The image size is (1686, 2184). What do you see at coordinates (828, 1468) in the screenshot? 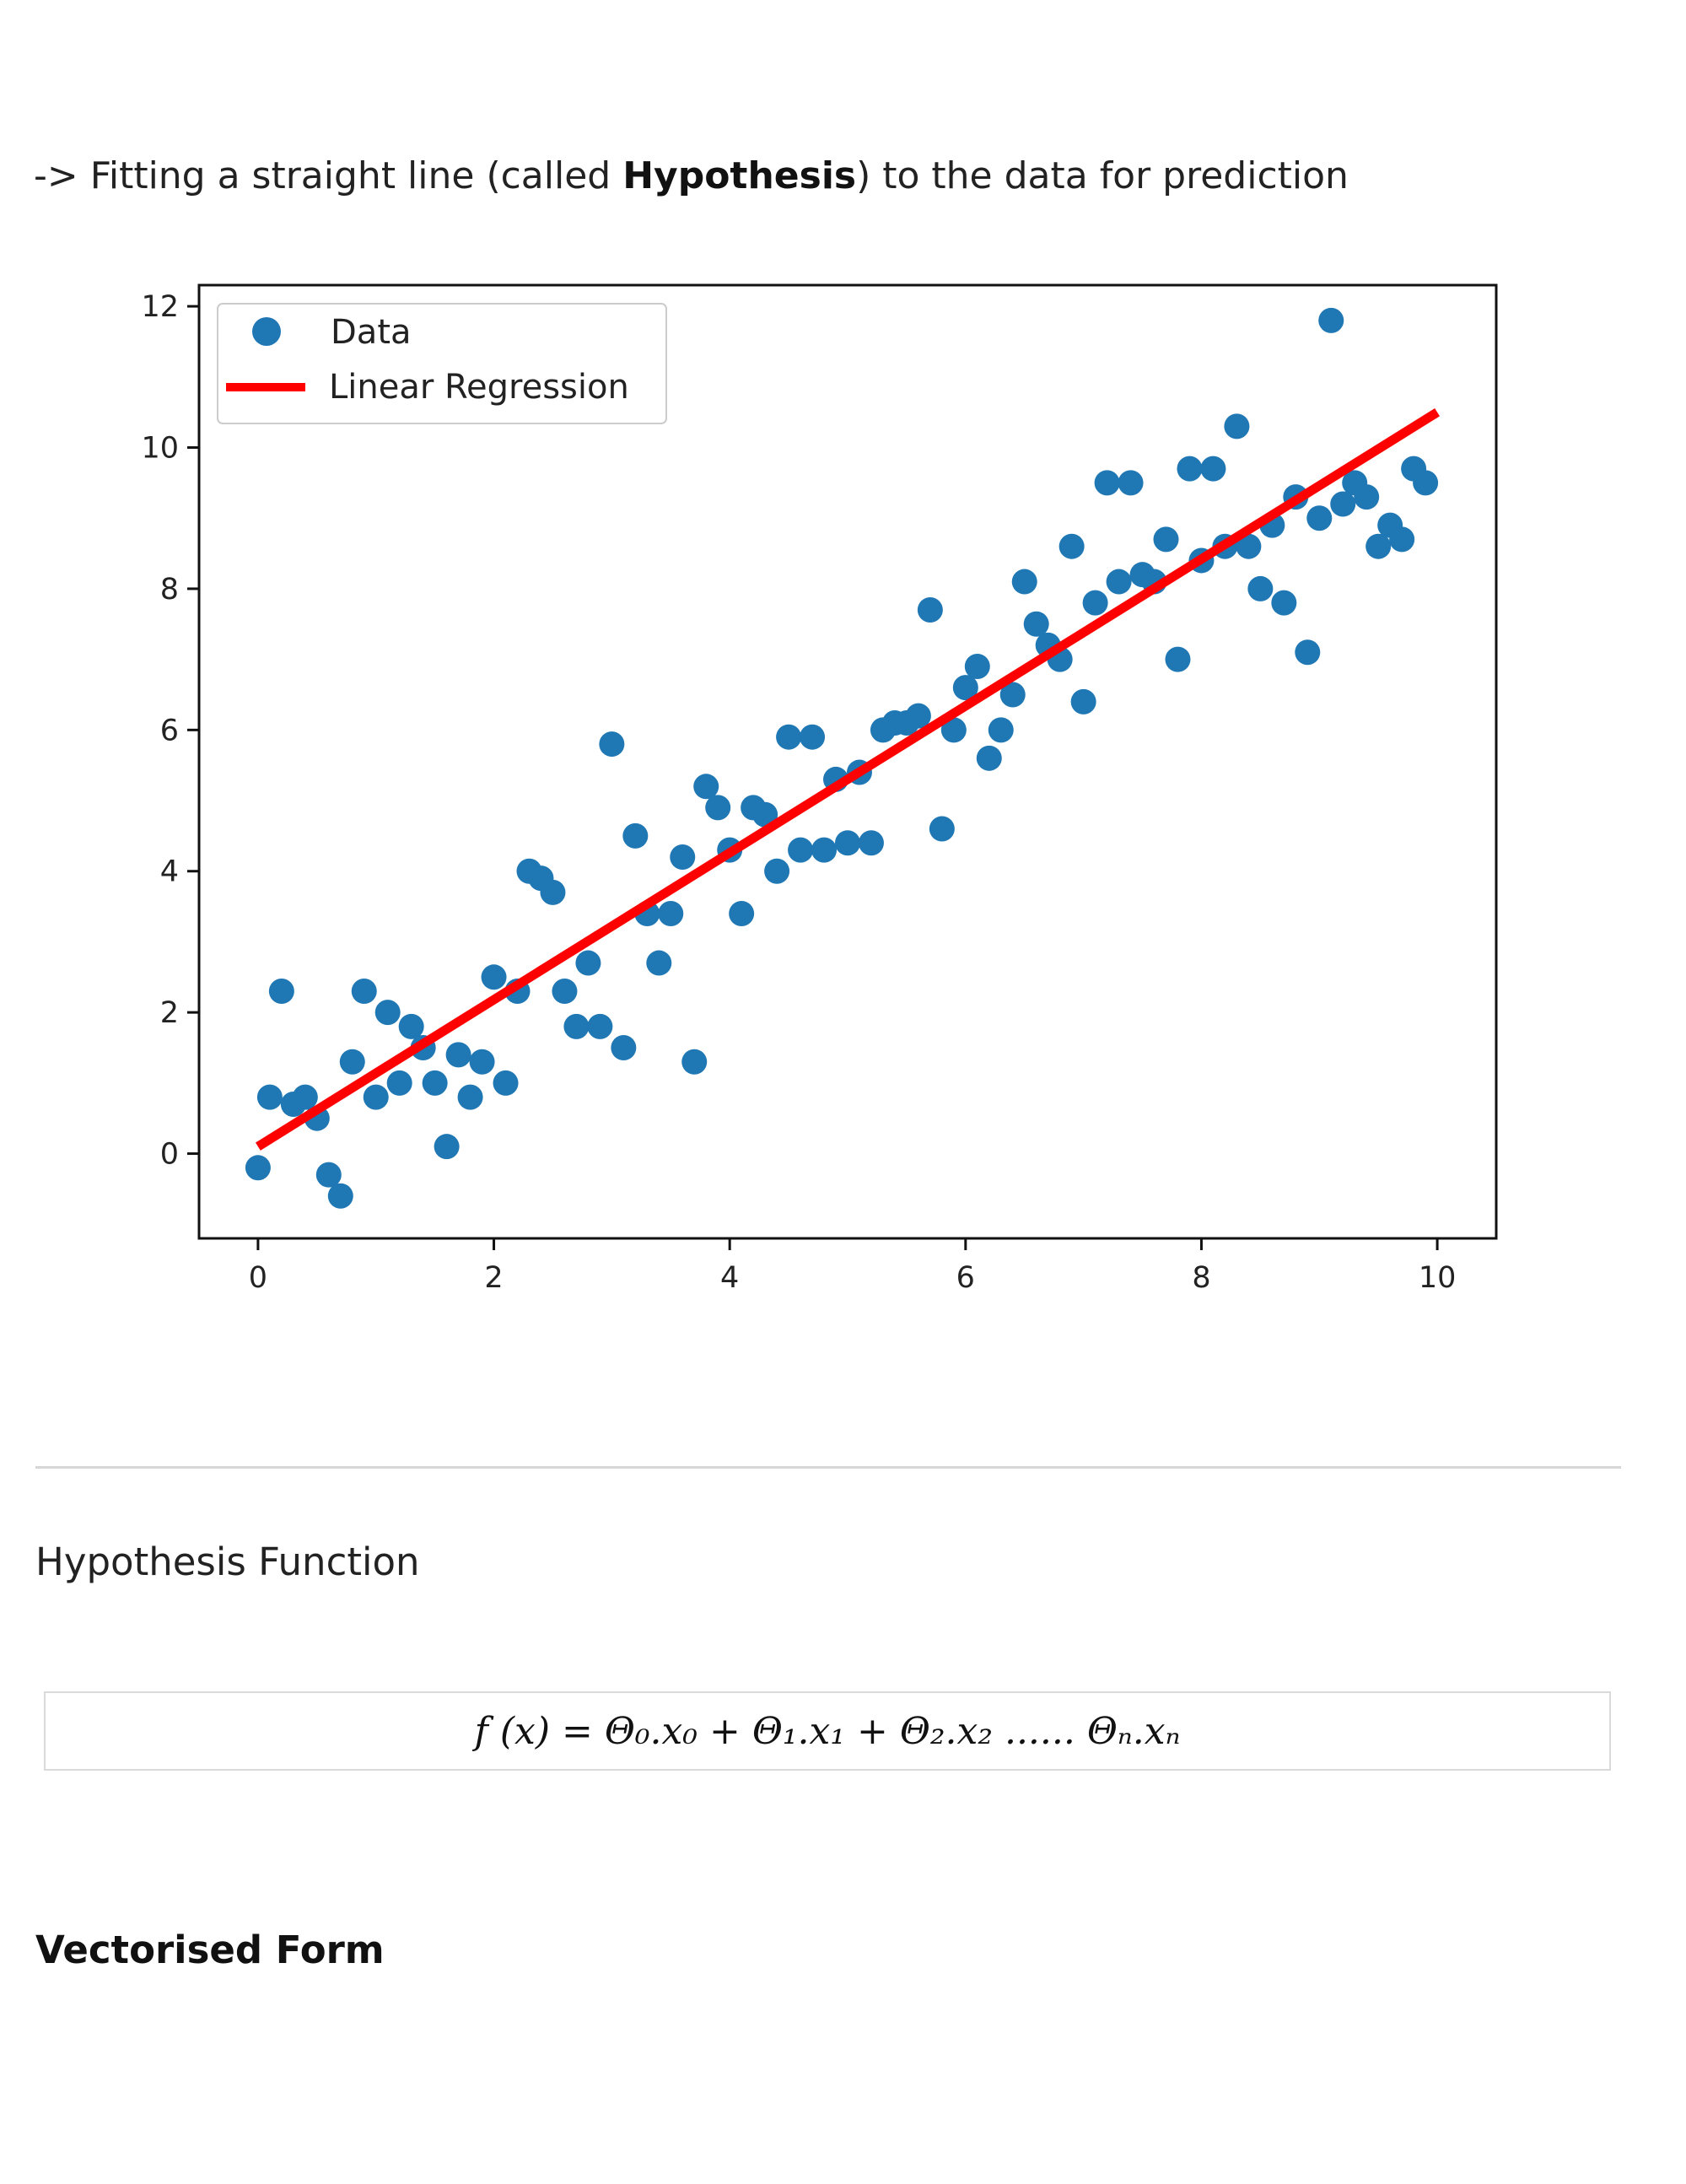
I see `section-divider` at bounding box center [828, 1468].